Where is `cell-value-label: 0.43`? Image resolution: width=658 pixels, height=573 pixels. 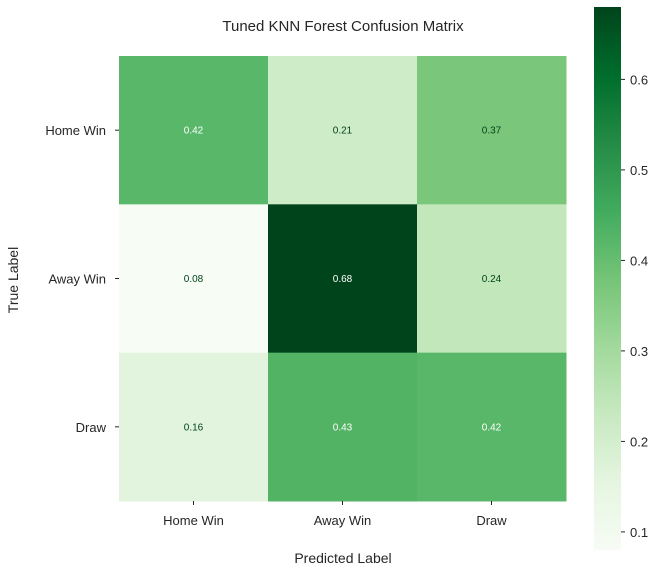
cell-value-label: 0.43 is located at coordinates (343, 427).